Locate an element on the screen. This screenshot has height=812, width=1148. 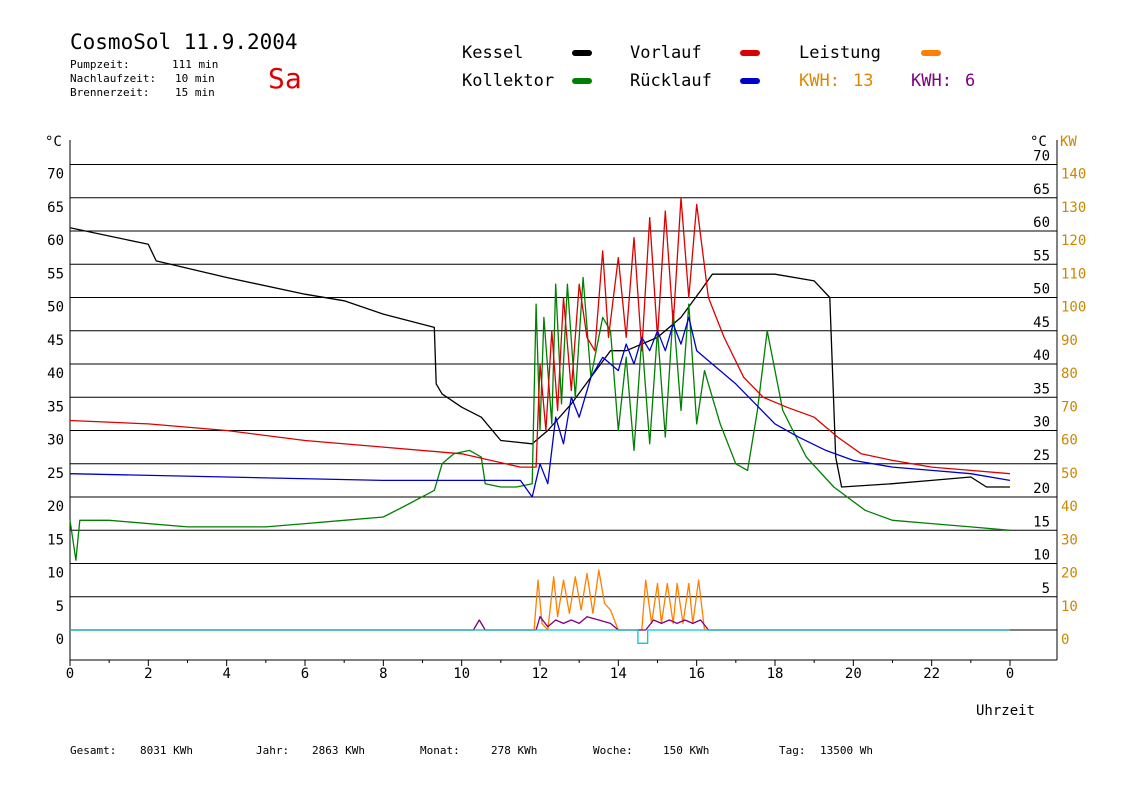
legend-kwh-orange-label: KWH: is located at coordinates (819, 81).